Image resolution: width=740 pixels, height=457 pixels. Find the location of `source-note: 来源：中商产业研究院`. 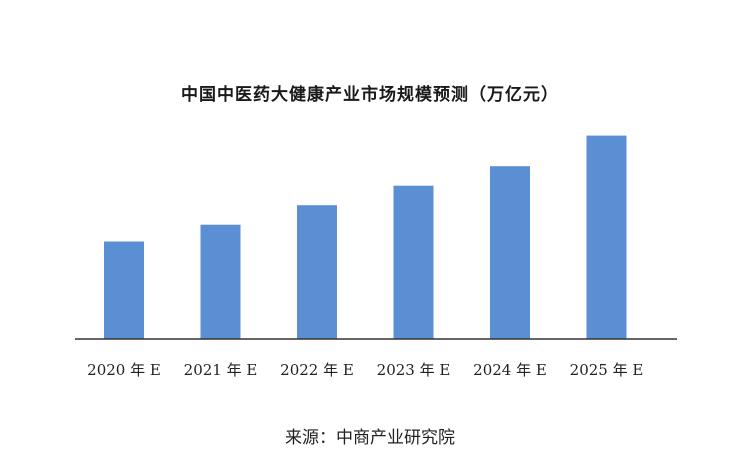

source-note: 来源：中商产业研究院 is located at coordinates (370, 438).